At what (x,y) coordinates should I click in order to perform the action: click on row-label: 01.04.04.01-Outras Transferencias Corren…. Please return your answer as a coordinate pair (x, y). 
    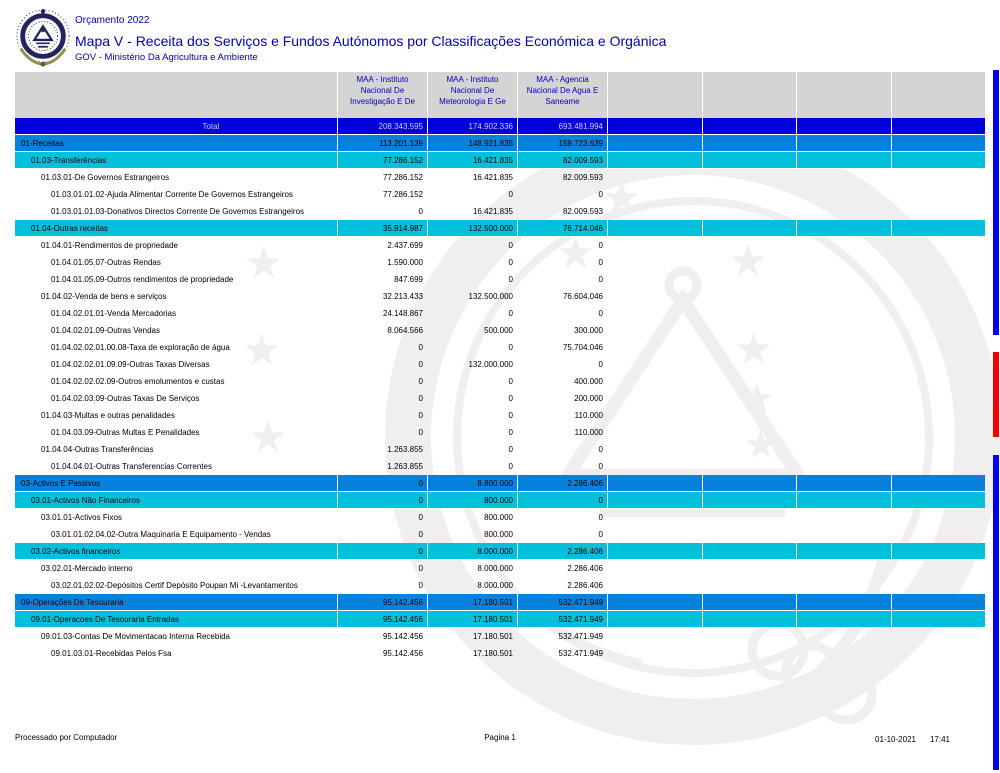
    Looking at the image, I should click on (131, 466).